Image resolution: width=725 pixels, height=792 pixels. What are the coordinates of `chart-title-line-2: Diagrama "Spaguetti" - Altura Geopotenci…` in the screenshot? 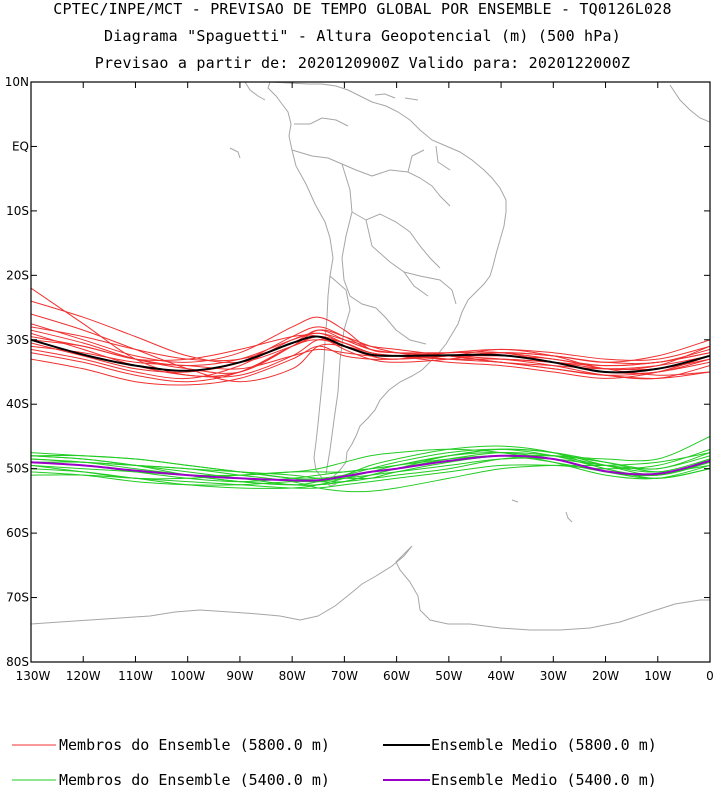 It's located at (362, 36).